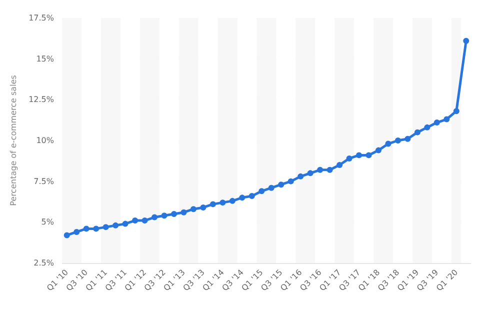 This screenshot has width=491, height=331. Describe the element at coordinates (44, 263) in the screenshot. I see `y-tick-label: 2.5%` at that location.